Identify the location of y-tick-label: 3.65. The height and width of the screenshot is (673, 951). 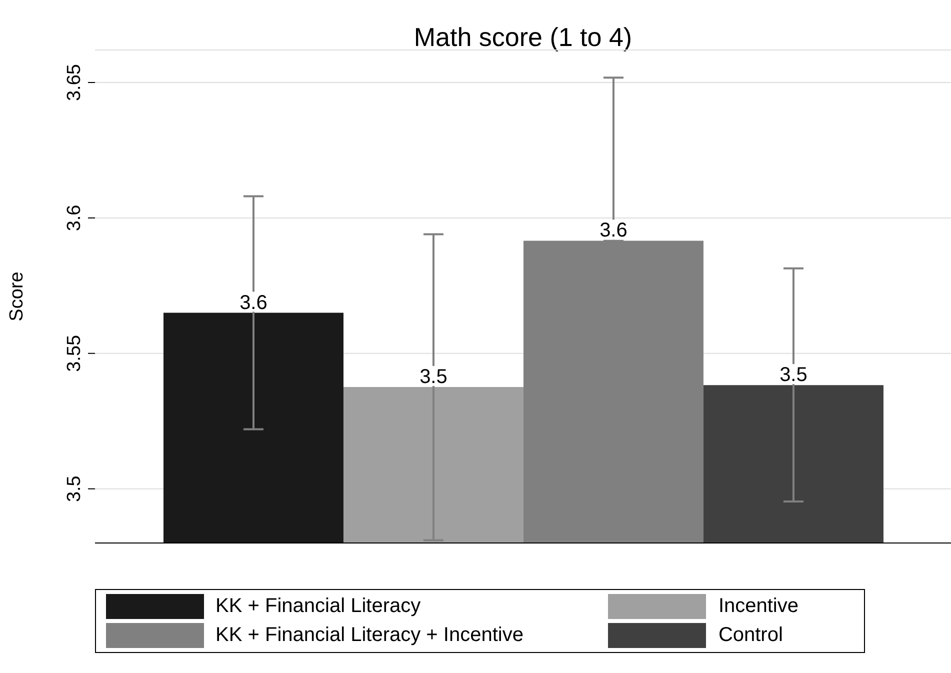
(74, 82).